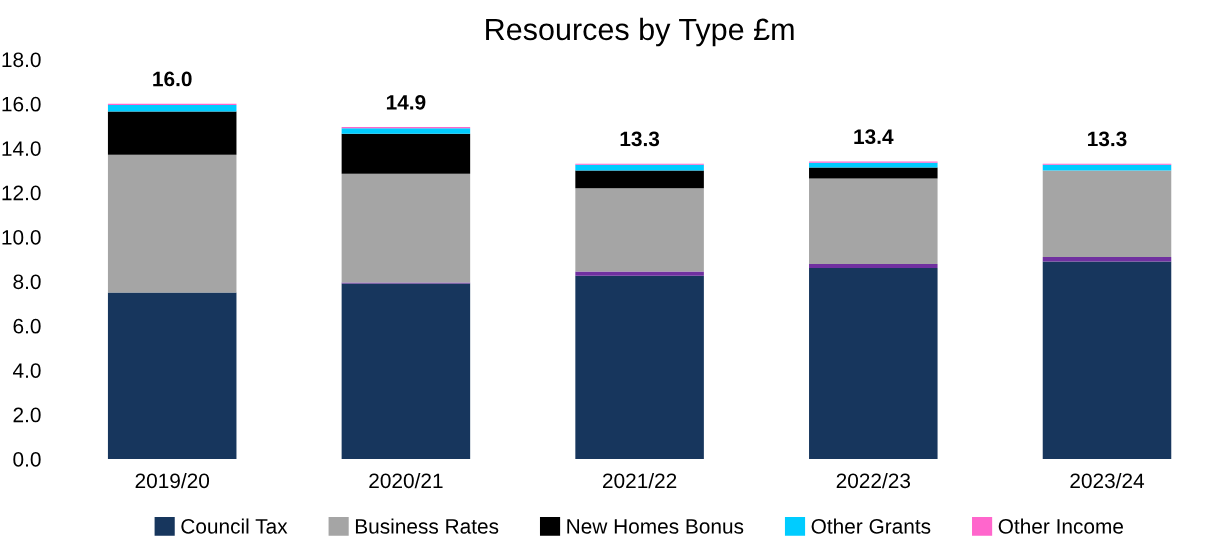 The width and height of the screenshot is (1230, 540). Describe the element at coordinates (655, 526) in the screenshot. I see `legend-label: New Homes Bonus` at that location.